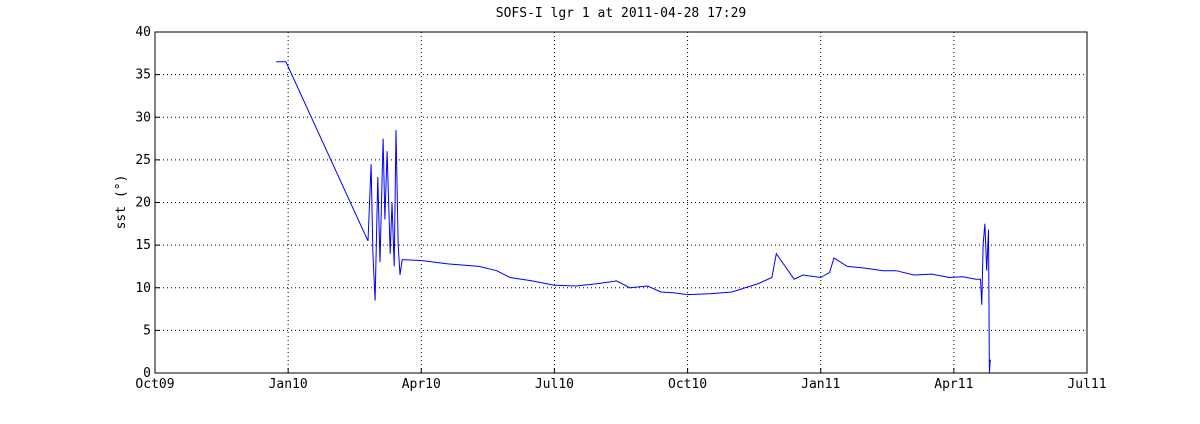  Describe the element at coordinates (288, 384) in the screenshot. I see `x-tick-label: Jan10` at that location.